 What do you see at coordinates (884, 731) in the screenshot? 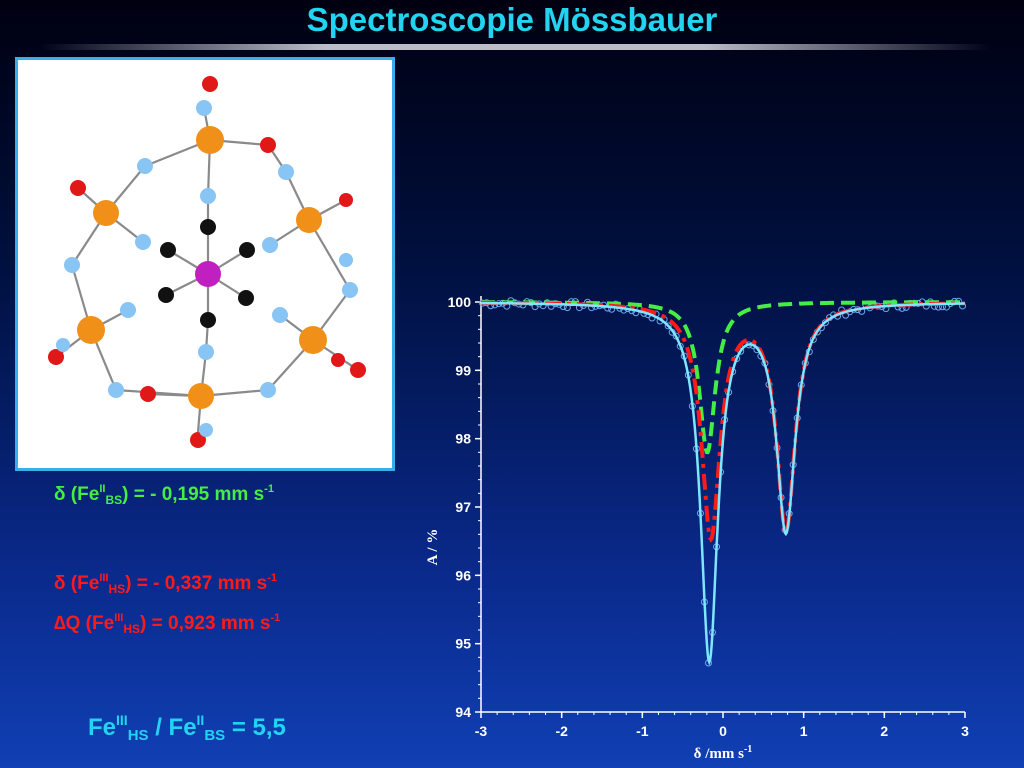
I see `x-tick-label: 2` at bounding box center [884, 731].